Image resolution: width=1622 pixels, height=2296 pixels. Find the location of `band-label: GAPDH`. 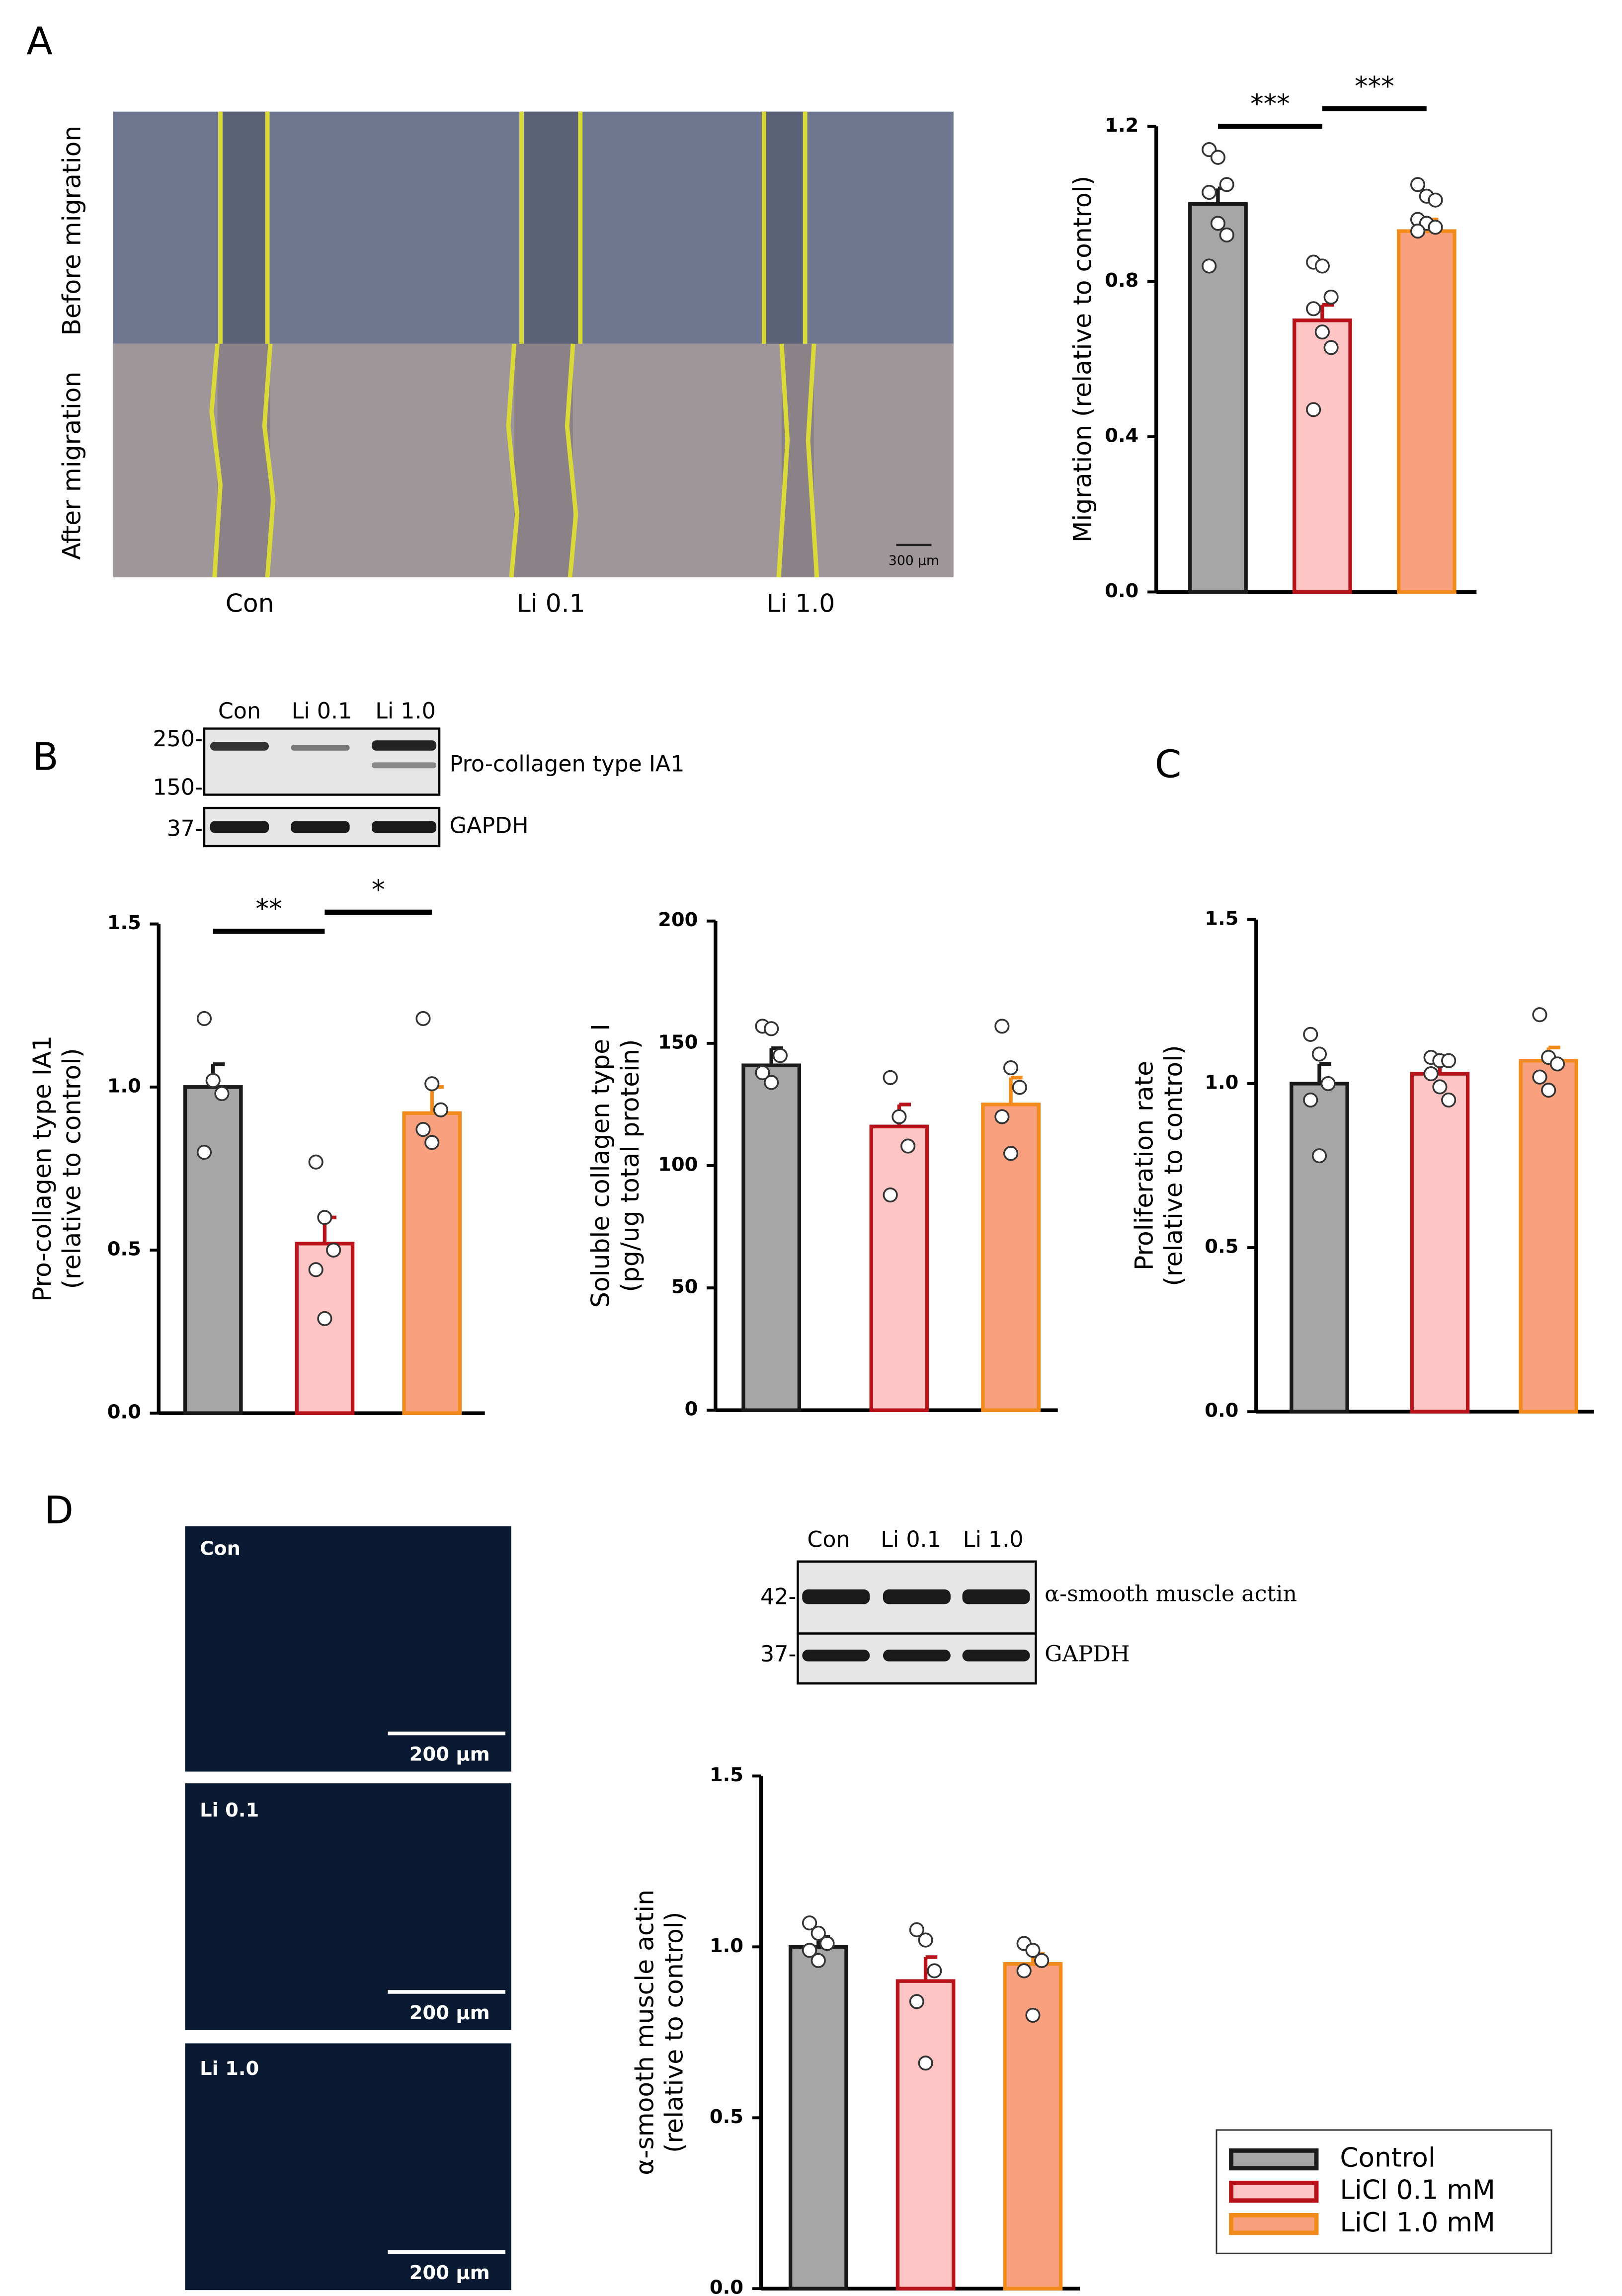

band-label: GAPDH is located at coordinates (1087, 1653).